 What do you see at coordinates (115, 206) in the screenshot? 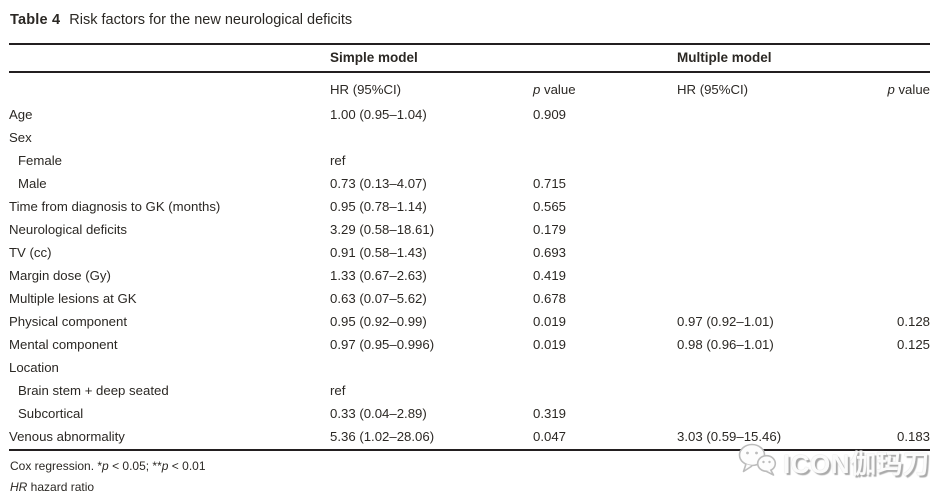
I see `row-label: Time from diagnosis to GK (months)` at bounding box center [115, 206].